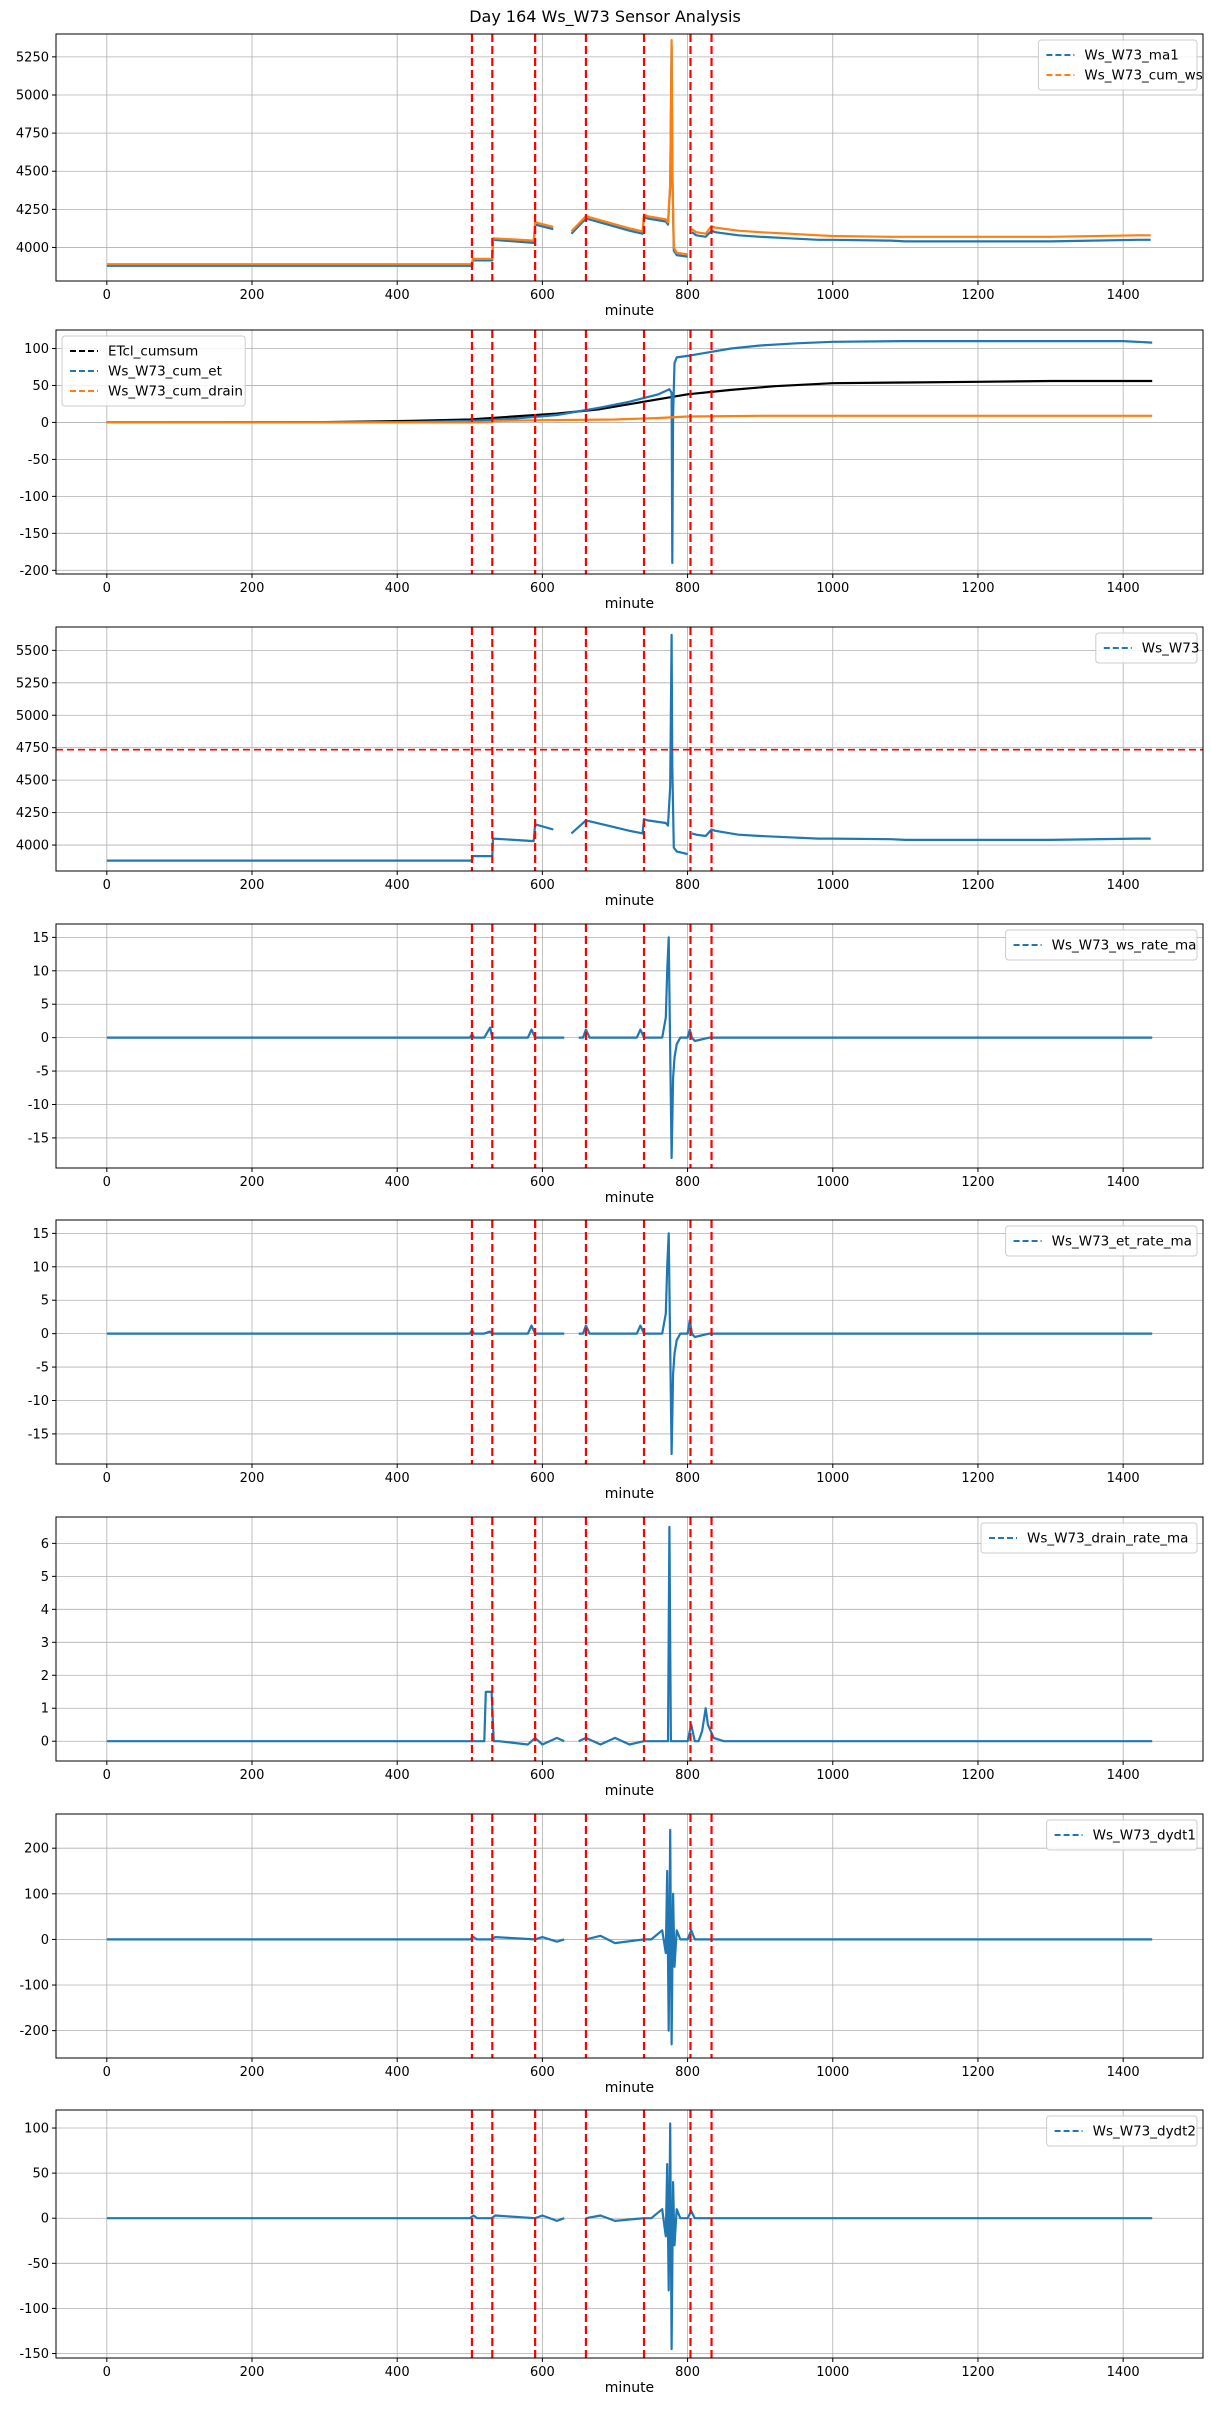  Describe the element at coordinates (38, 1401) in the screenshot. I see `y-tick-label: -10` at that location.